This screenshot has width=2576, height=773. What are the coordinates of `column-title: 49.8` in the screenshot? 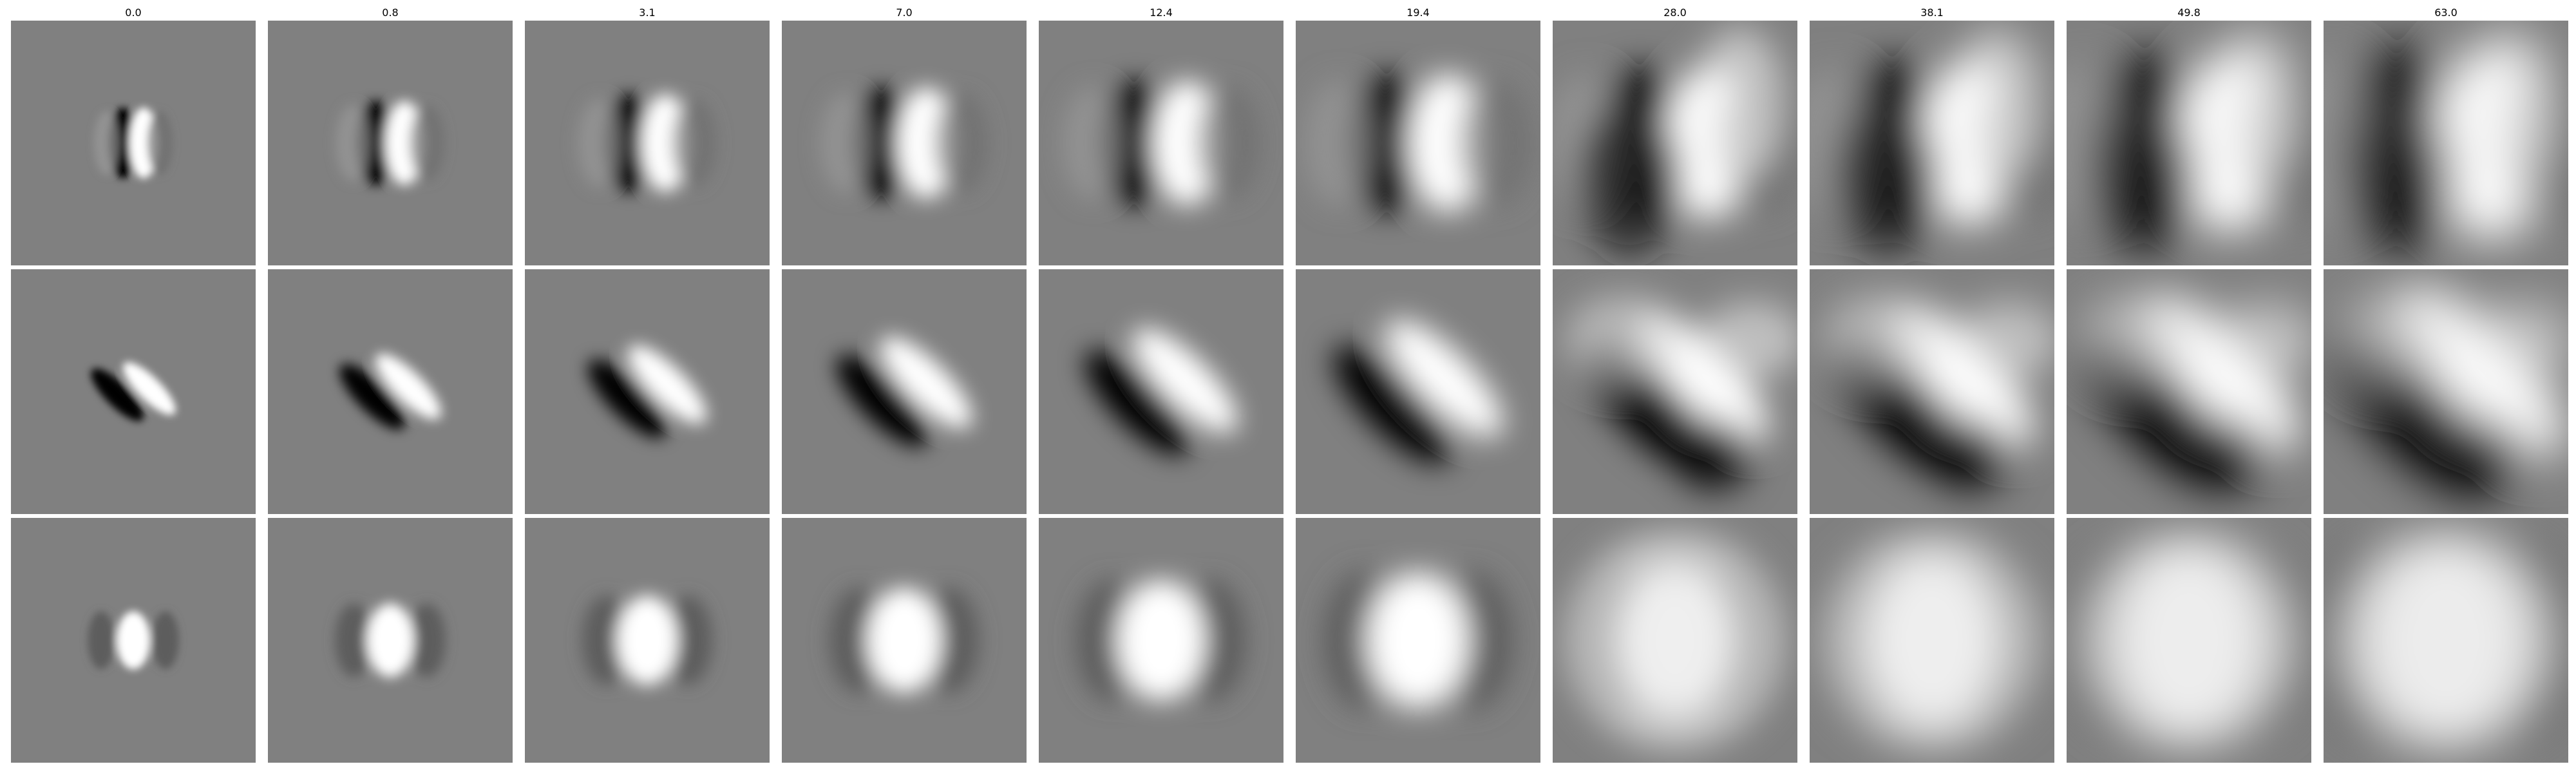 It's located at (2189, 12).